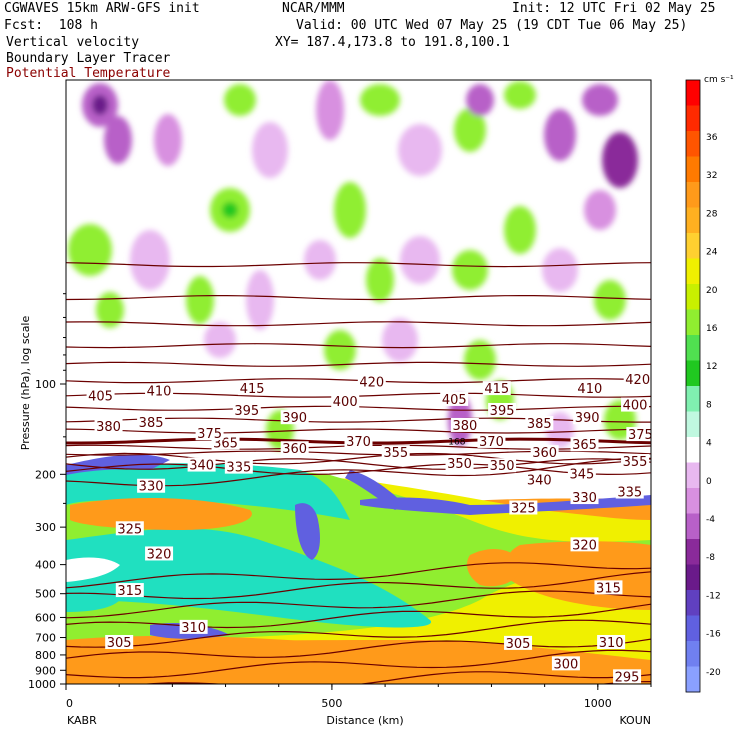 Image resolution: width=740 pixels, height=740 pixels. I want to click on theta-label: 325, so click(523, 508).